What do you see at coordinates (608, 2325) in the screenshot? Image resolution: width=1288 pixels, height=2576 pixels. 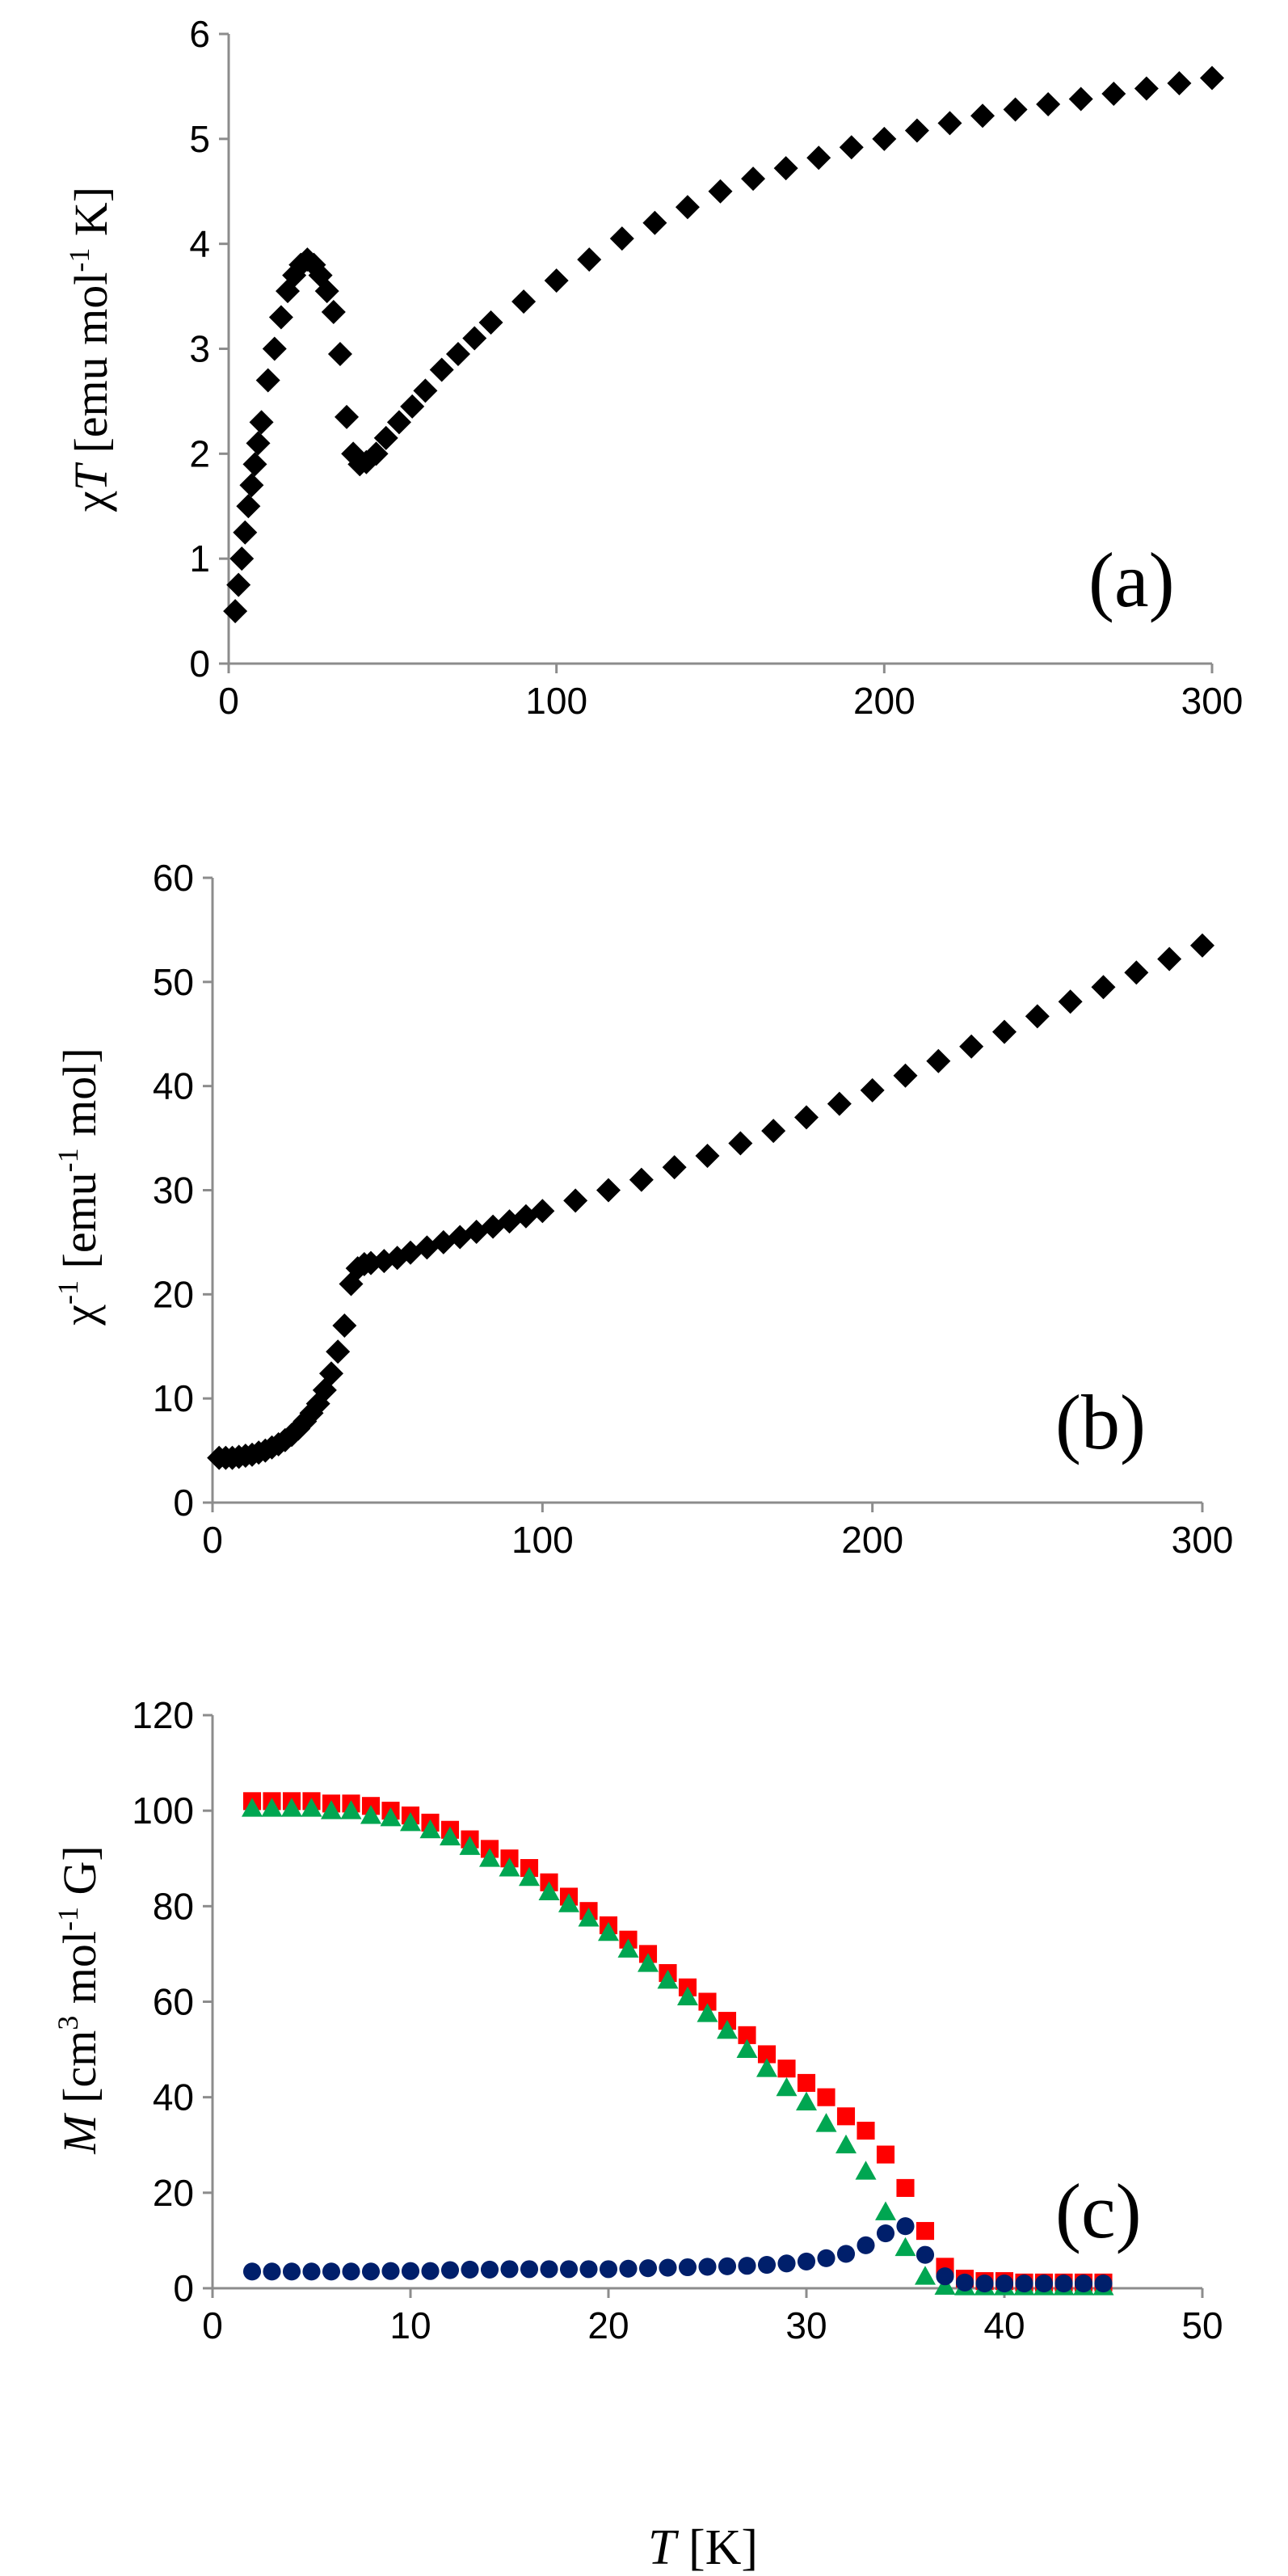 I see `x-tick-label: 20` at bounding box center [608, 2325].